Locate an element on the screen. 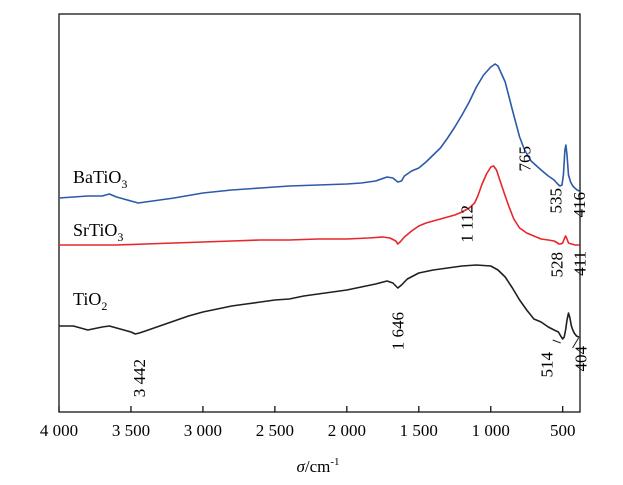 This screenshot has width=623, height=485. x-tick-label: 4 000 is located at coordinates (59, 430).